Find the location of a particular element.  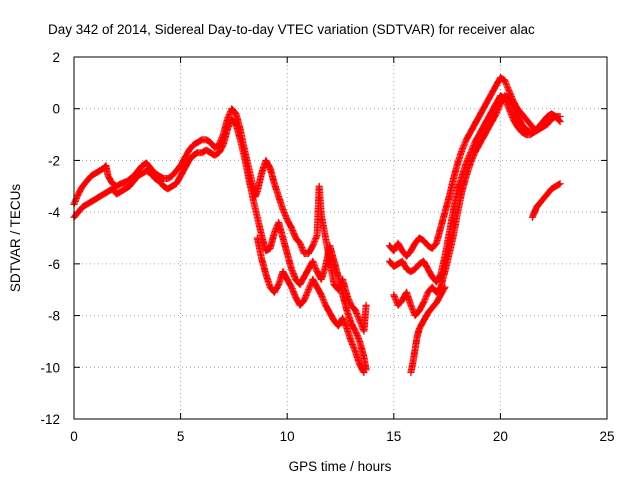

x-tick-label: 0 is located at coordinates (74, 436).